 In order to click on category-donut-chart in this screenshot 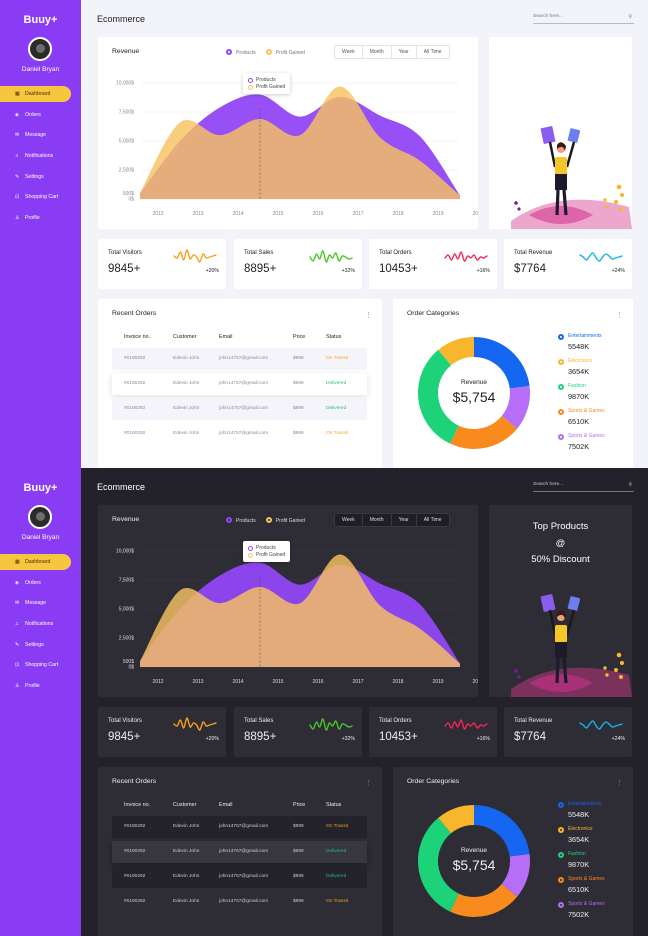, I will do `click(473, 383)`.